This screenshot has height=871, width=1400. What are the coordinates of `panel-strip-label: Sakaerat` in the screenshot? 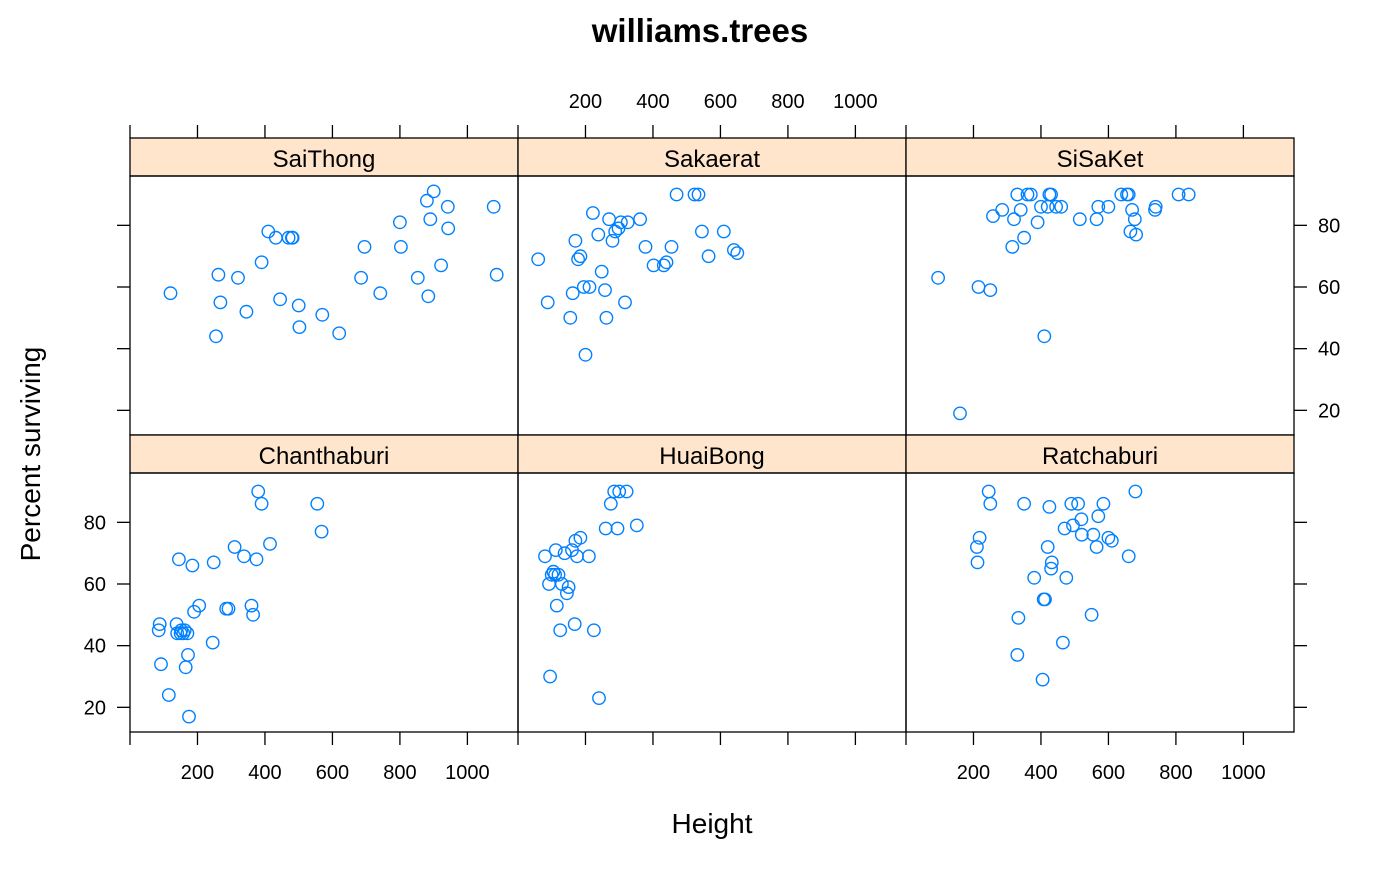 It's located at (712, 159).